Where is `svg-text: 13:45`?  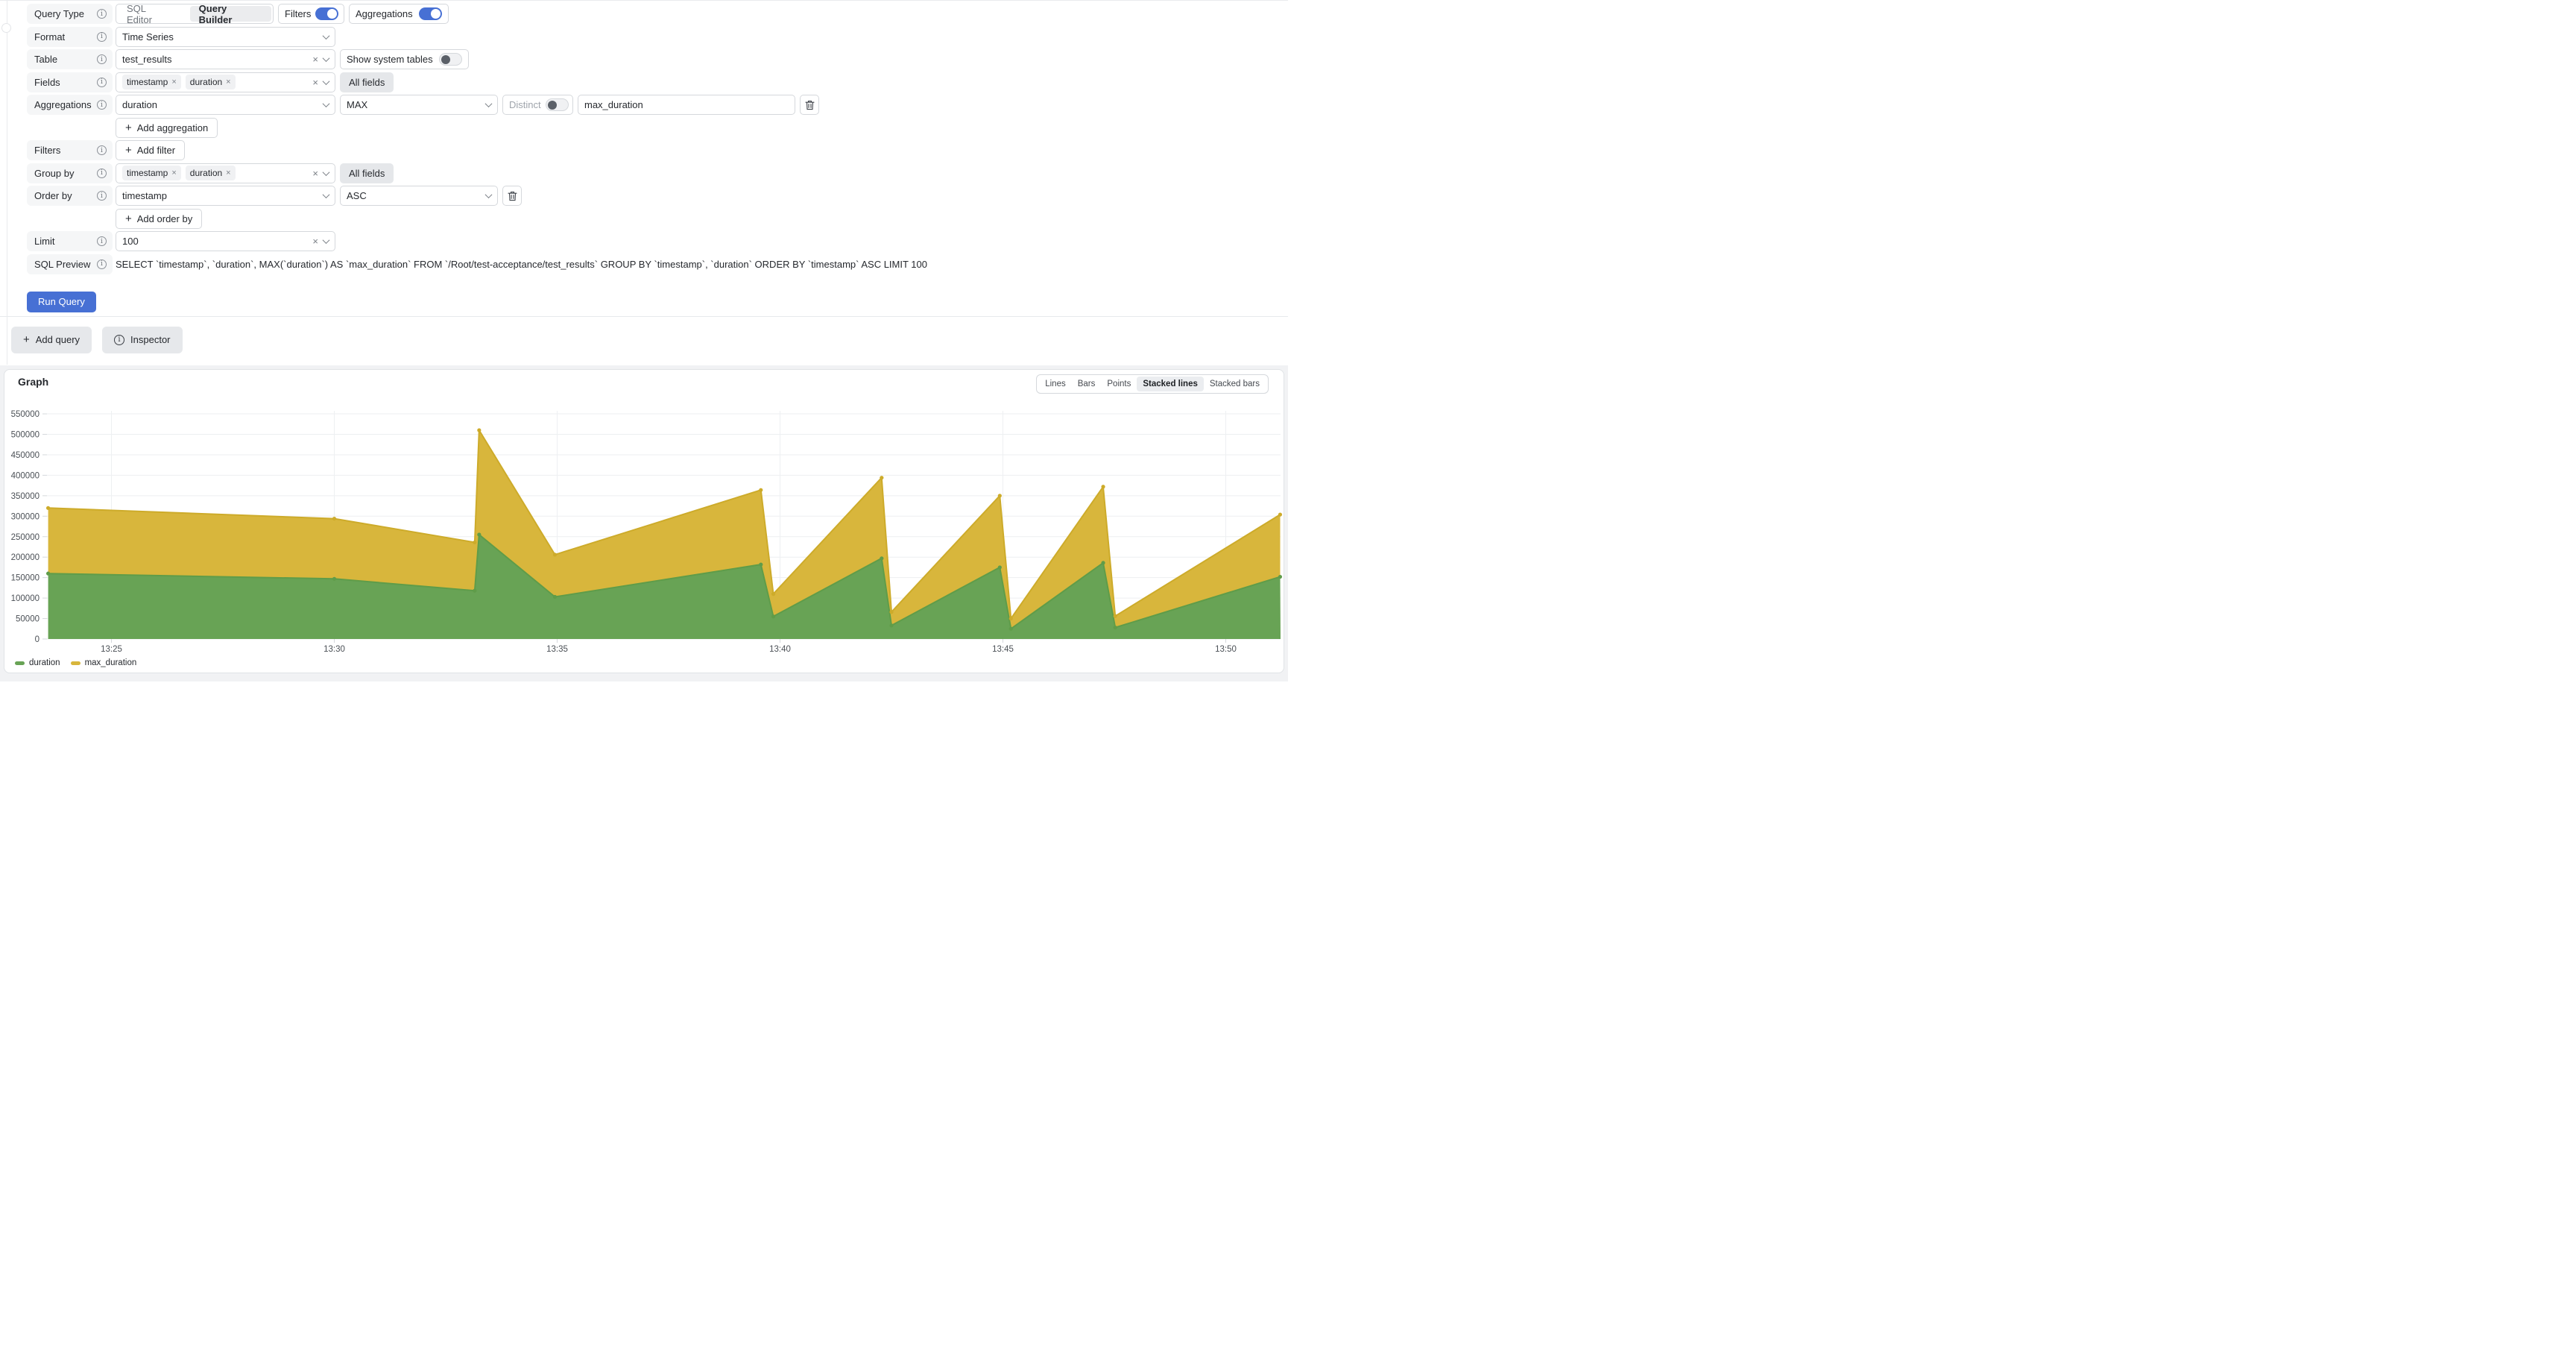 svg-text: 13:45 is located at coordinates (1003, 649).